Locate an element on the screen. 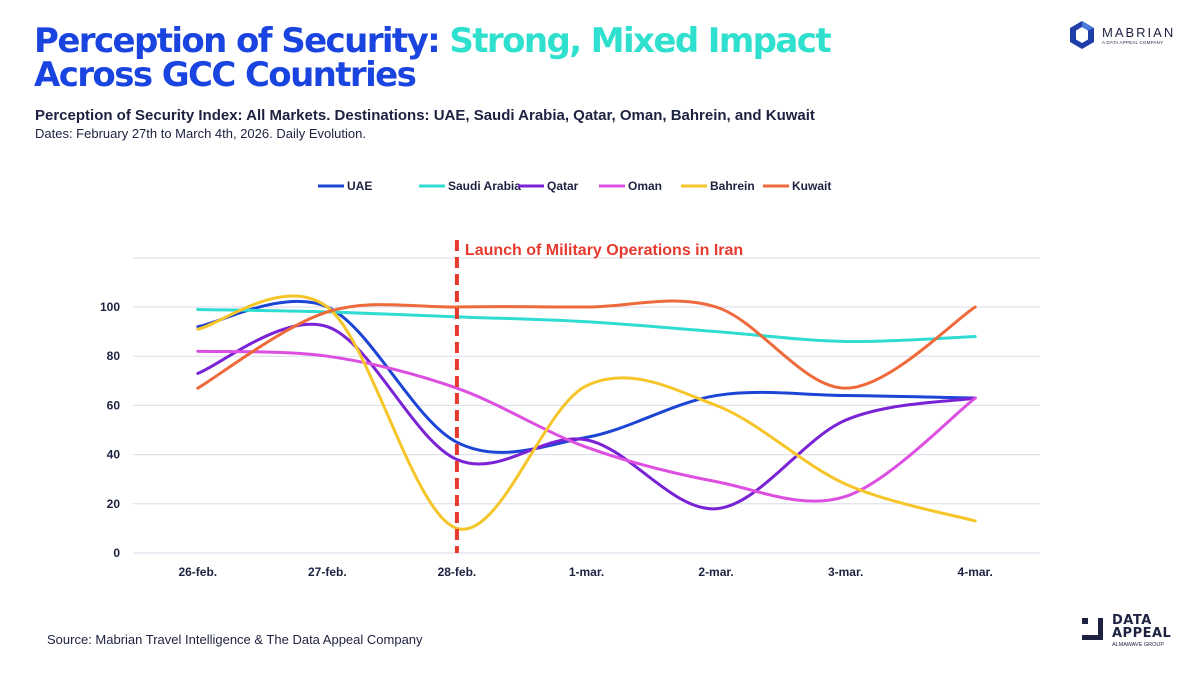 The height and width of the screenshot is (675, 1200). annotation-label: Launch of Military Operations in Iran is located at coordinates (604, 250).